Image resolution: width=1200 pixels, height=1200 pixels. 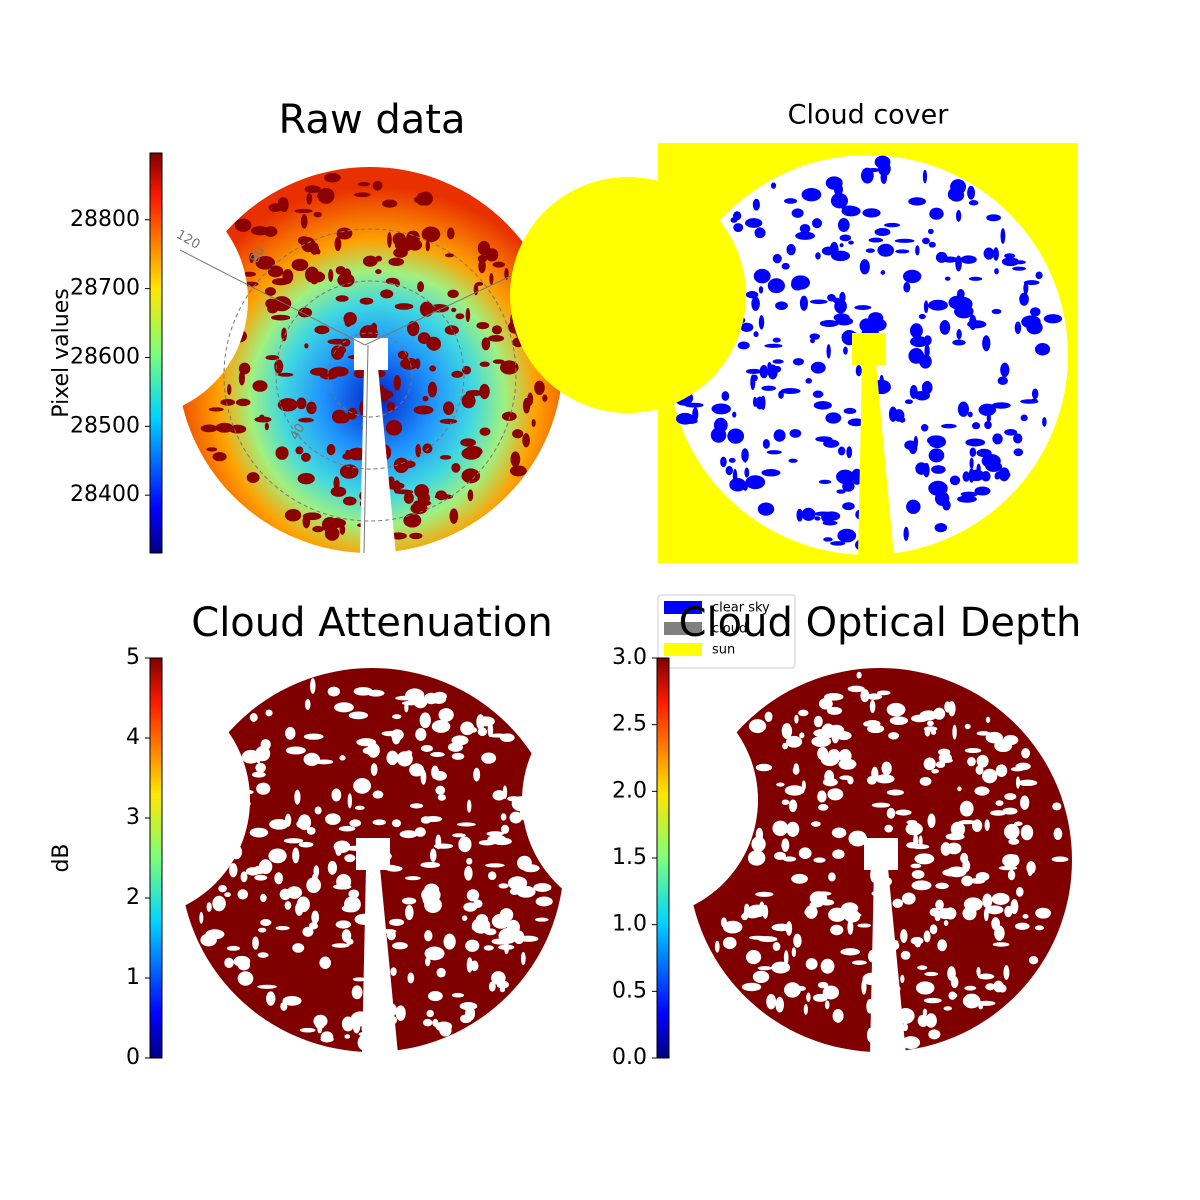 I want to click on shadow-band-mask, so click(x=371, y=354).